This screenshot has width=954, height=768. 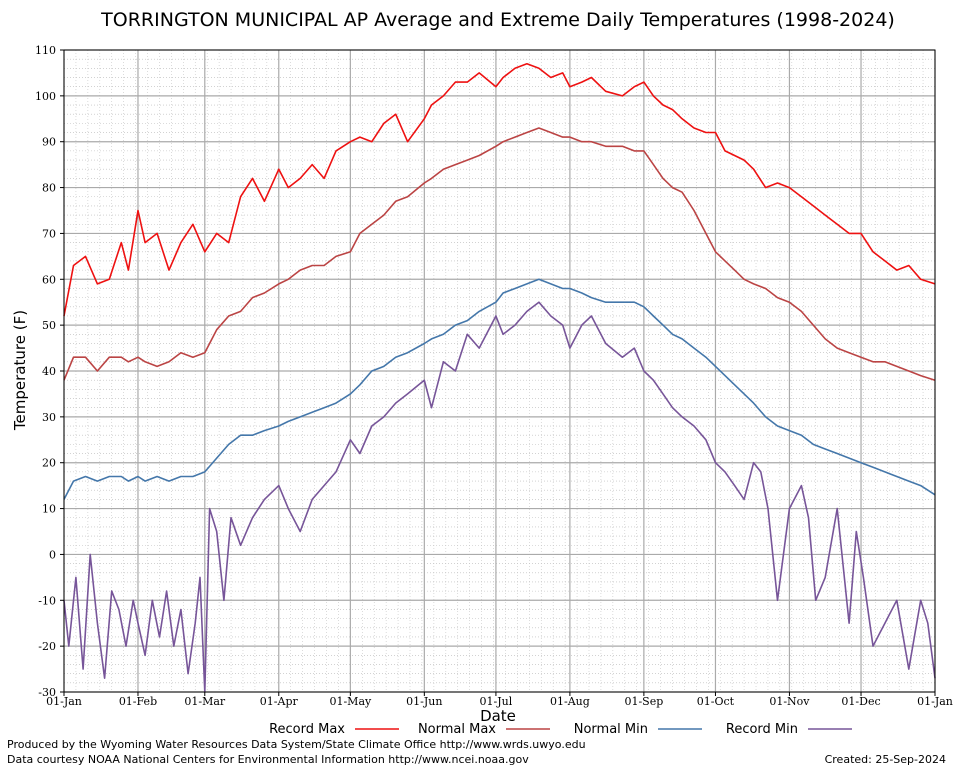 I want to click on y-tick-label: 40, so click(x=49, y=371).